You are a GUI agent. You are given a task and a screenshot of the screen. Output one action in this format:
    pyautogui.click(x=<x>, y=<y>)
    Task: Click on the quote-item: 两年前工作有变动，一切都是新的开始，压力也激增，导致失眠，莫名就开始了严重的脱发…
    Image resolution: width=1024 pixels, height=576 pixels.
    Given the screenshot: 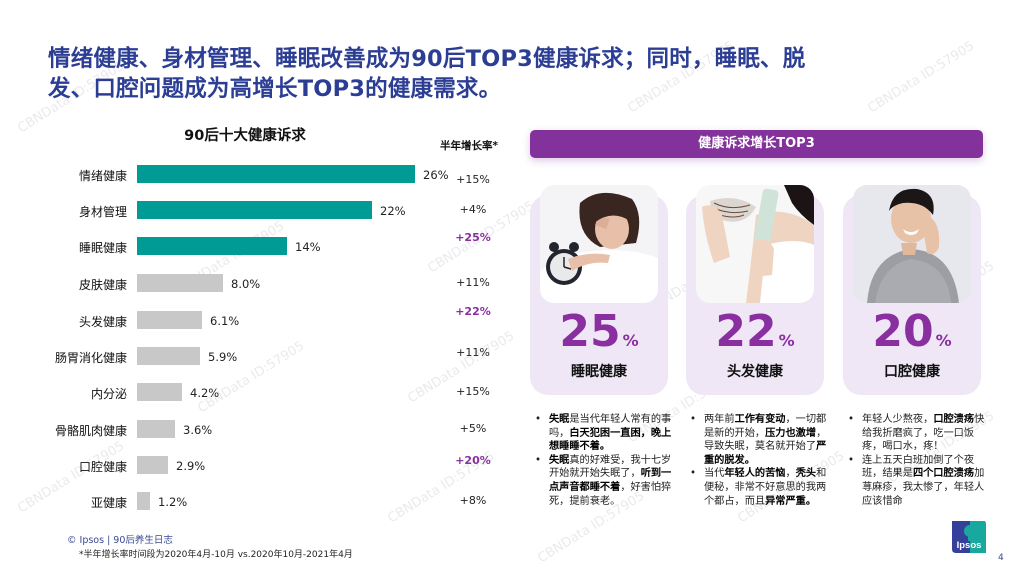 What is the action you would take?
    pyautogui.click(x=760, y=440)
    